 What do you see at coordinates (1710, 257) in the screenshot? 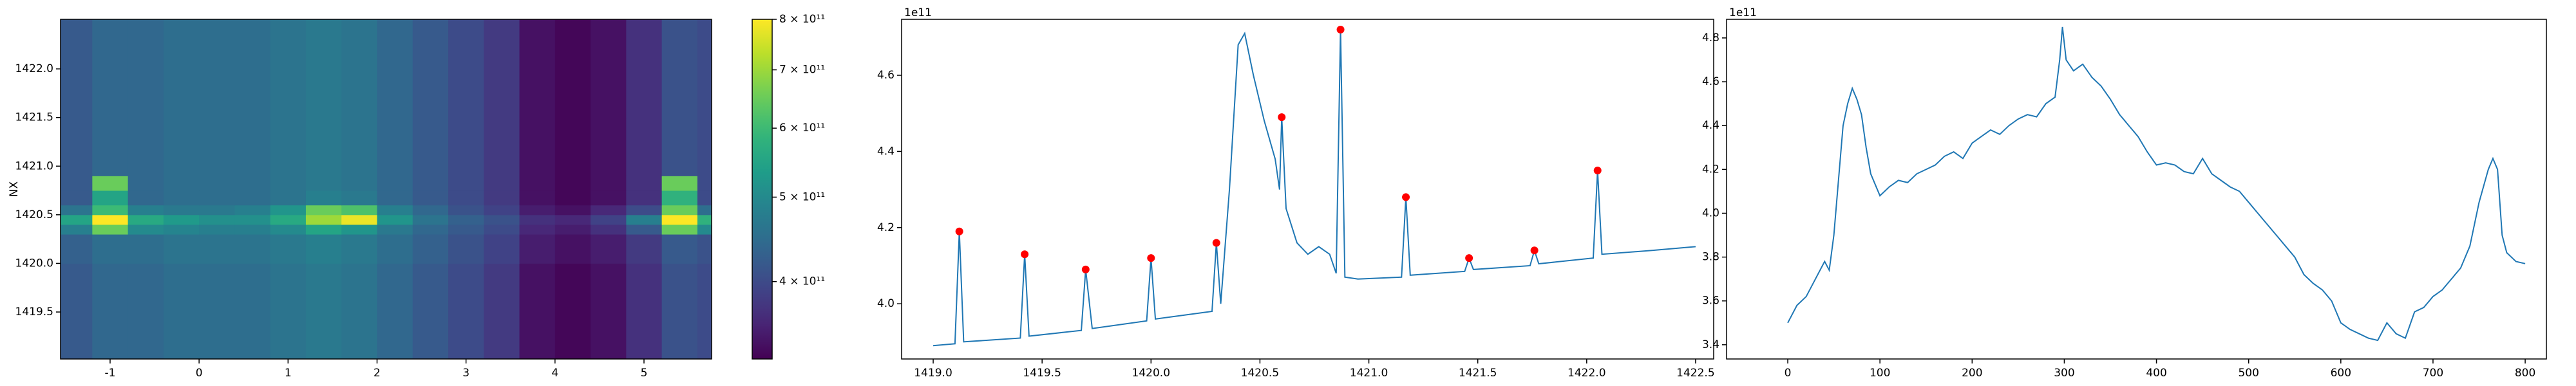
I see `y-tick-label: 3.8` at bounding box center [1710, 257].